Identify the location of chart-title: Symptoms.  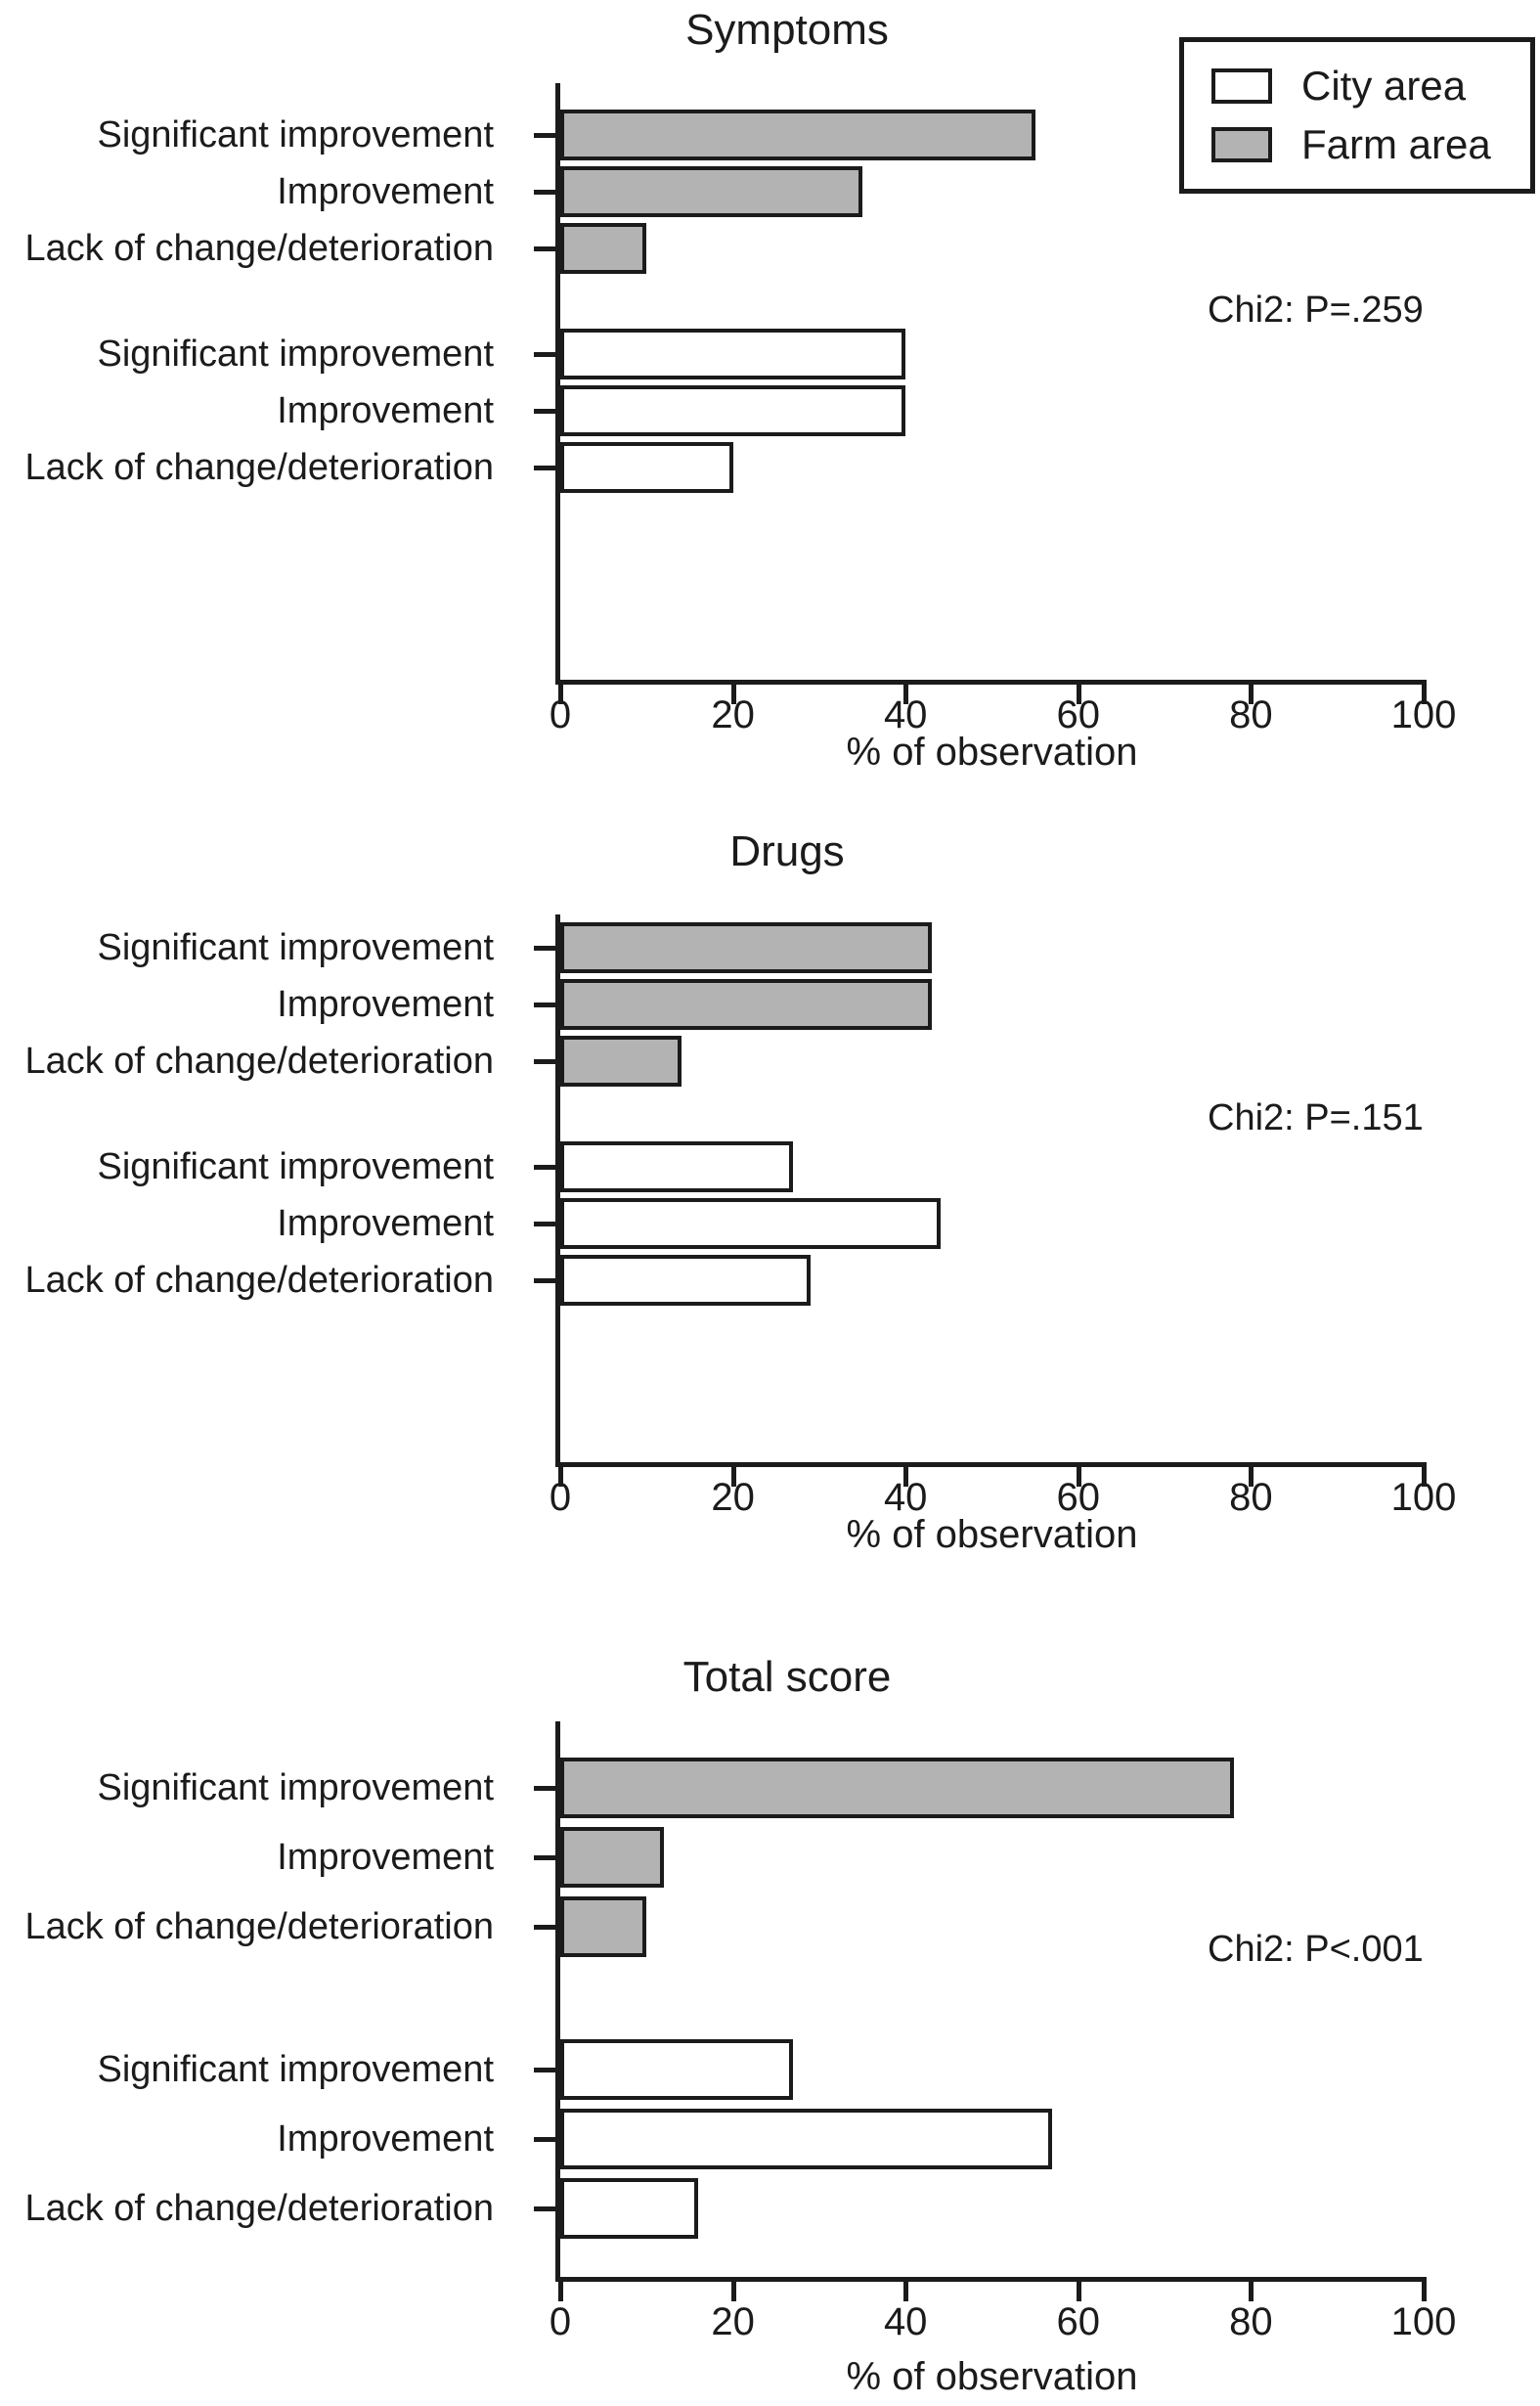
(787, 30).